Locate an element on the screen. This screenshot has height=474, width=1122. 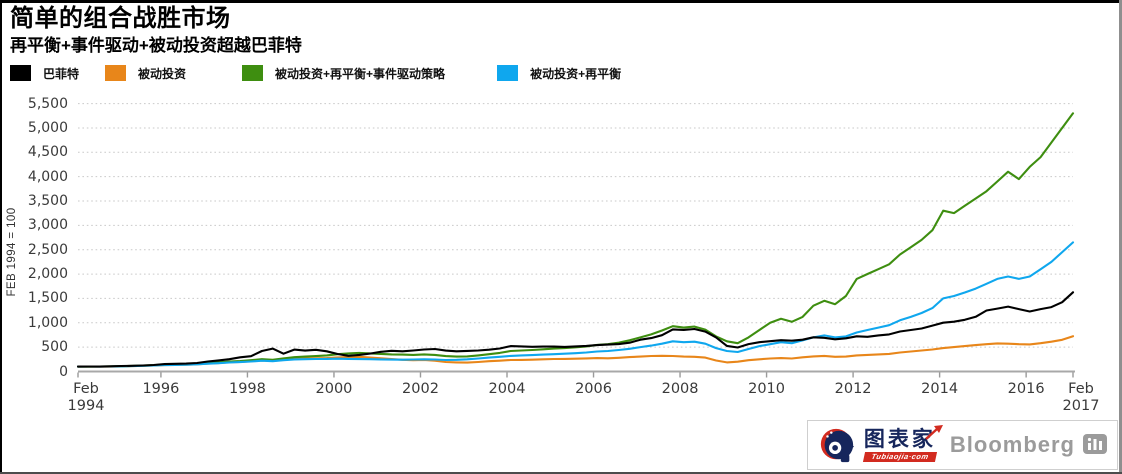
legend-item-passive-rebalance-event: 被动投资+再平衡+事件驱动策略 is located at coordinates (343, 73).